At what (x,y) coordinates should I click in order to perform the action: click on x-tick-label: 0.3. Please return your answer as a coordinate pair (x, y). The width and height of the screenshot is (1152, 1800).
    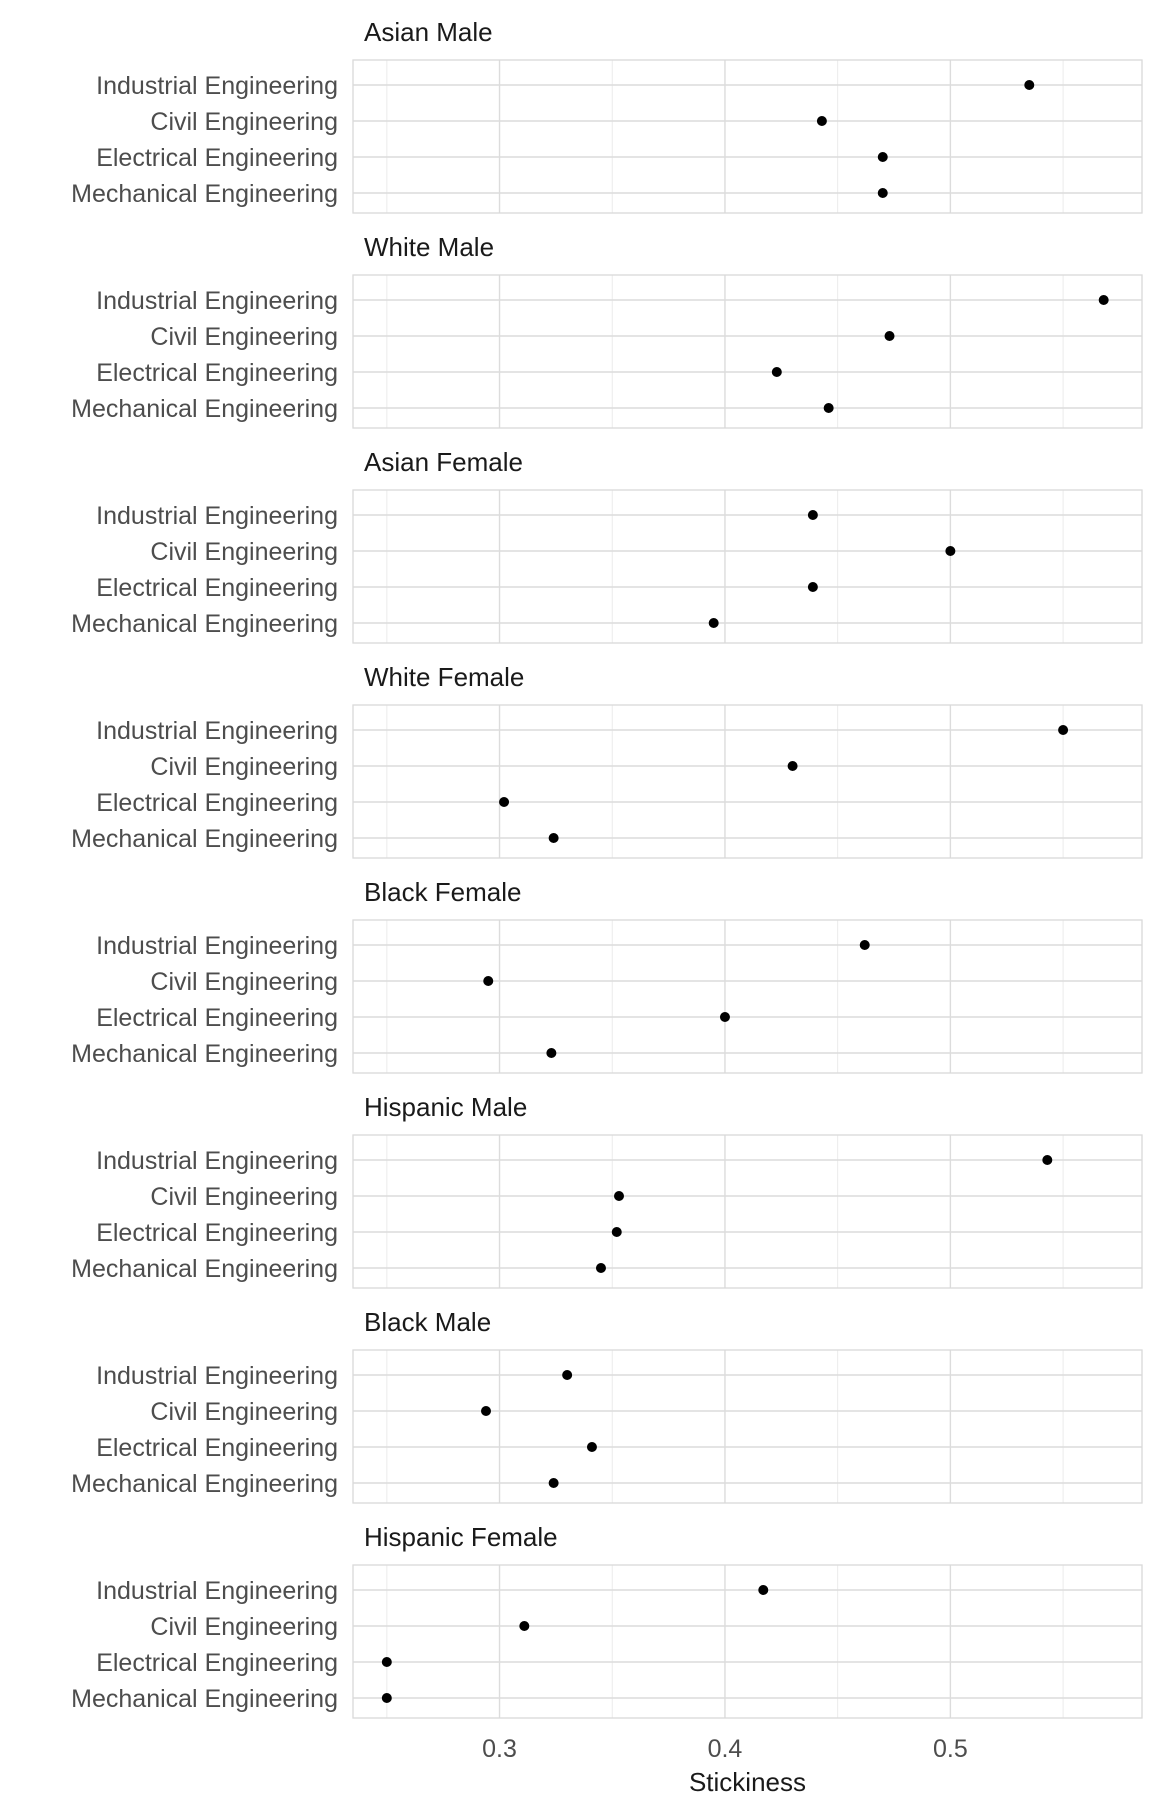
    Looking at the image, I should click on (499, 1749).